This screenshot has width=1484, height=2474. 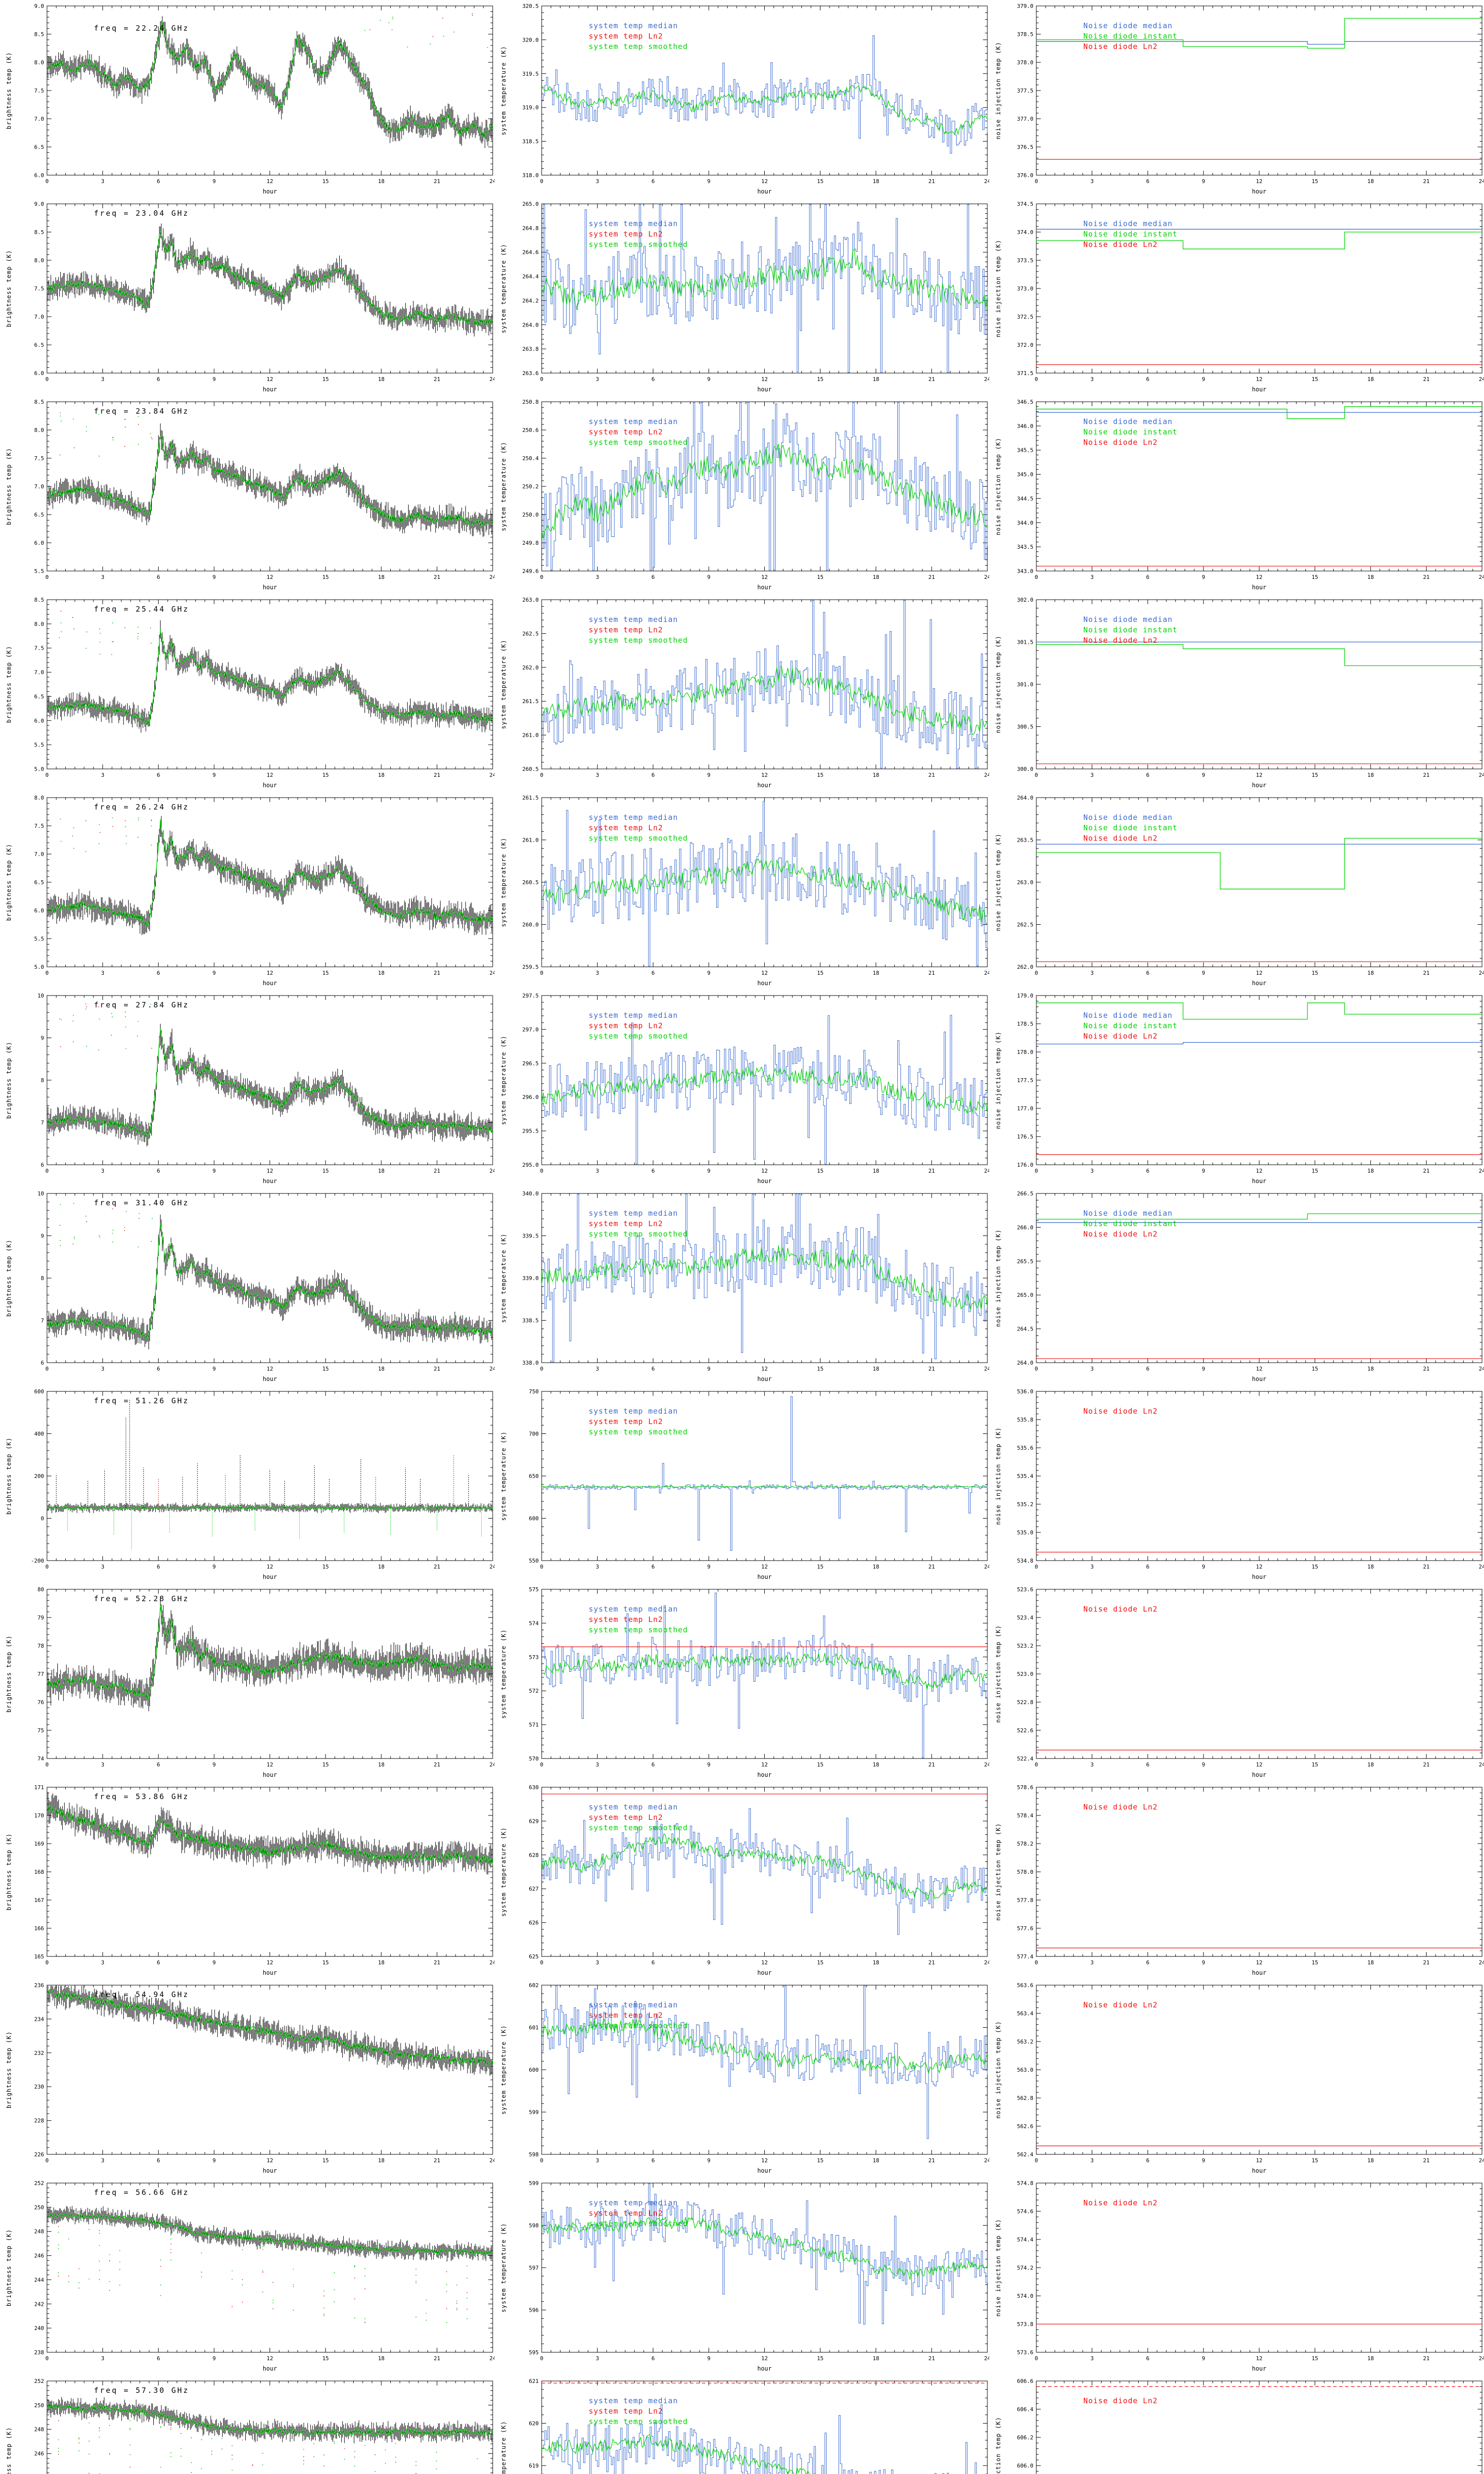 I want to click on y-tick-label: 7.5, so click(x=39, y=648).